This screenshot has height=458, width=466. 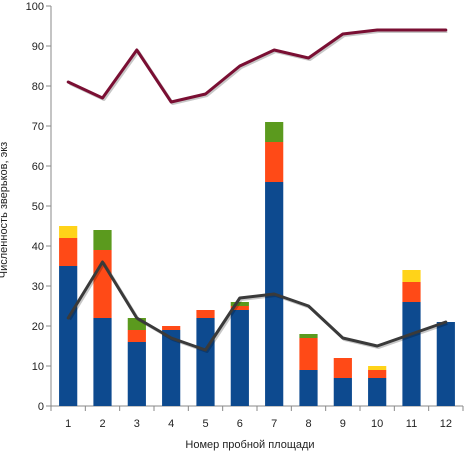 What do you see at coordinates (68, 424) in the screenshot?
I see `x-tick-label: 1` at bounding box center [68, 424].